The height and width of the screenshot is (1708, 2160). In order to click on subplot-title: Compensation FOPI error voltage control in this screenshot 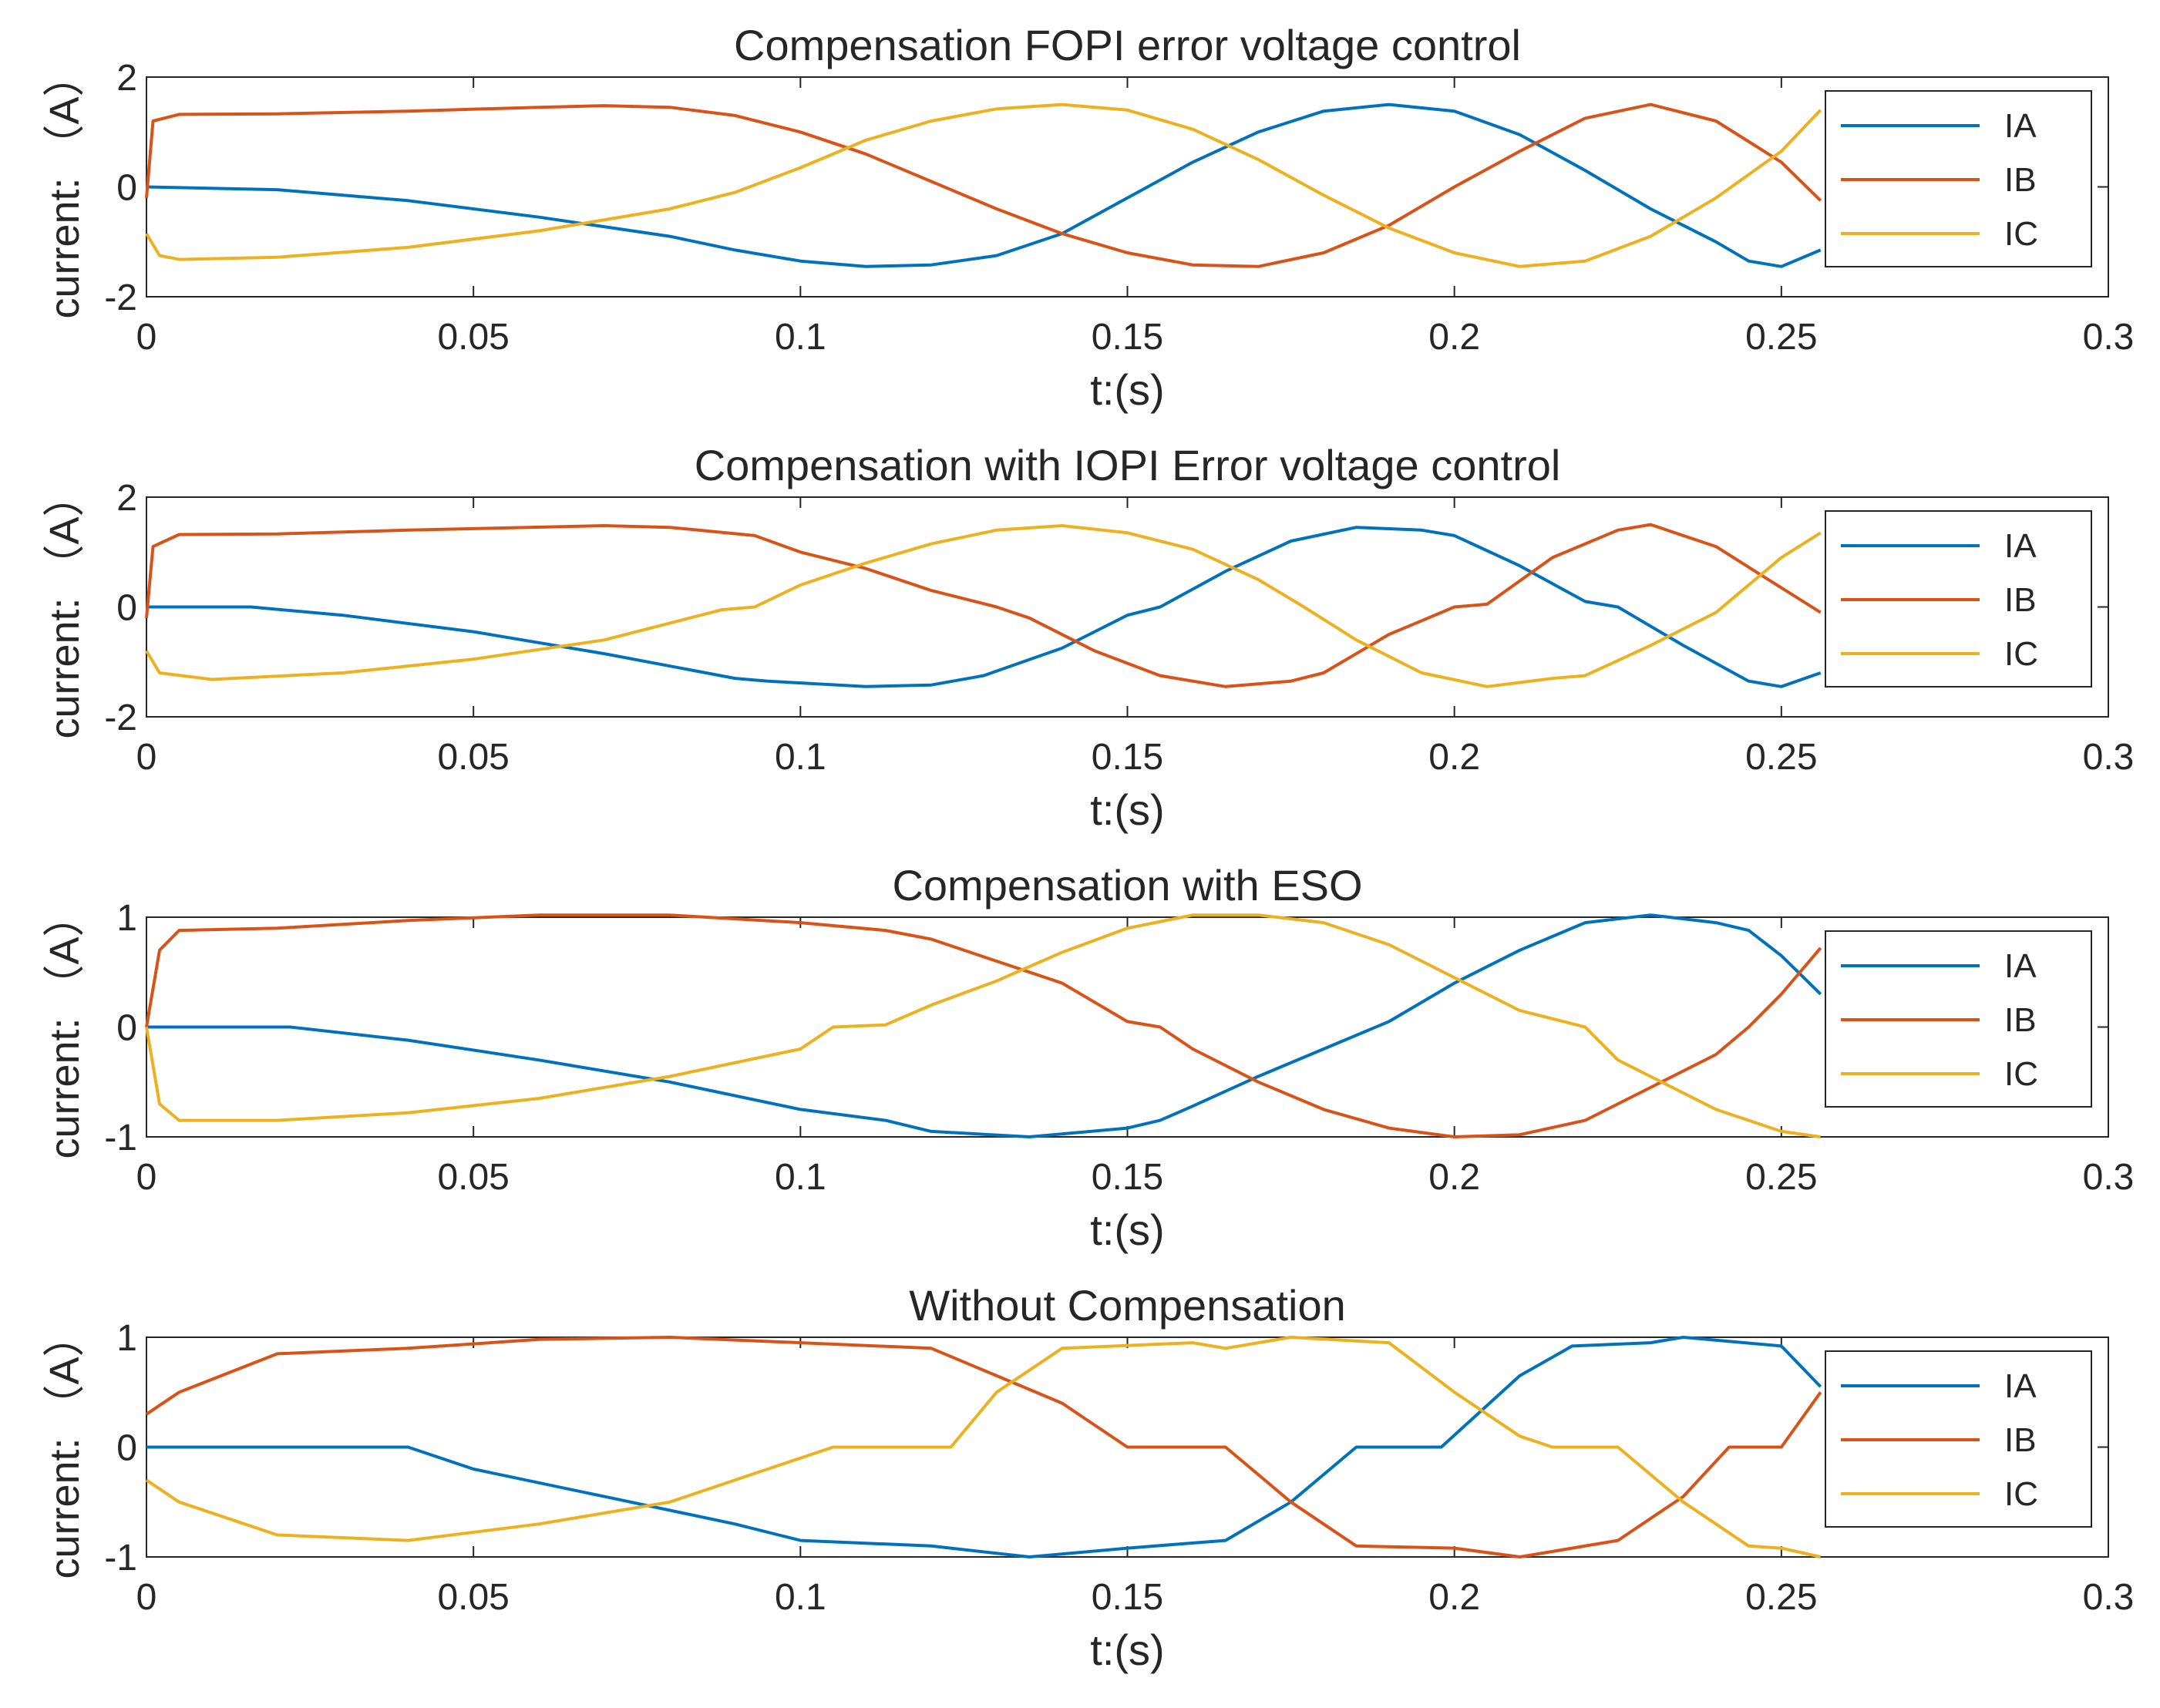, I will do `click(1128, 45)`.